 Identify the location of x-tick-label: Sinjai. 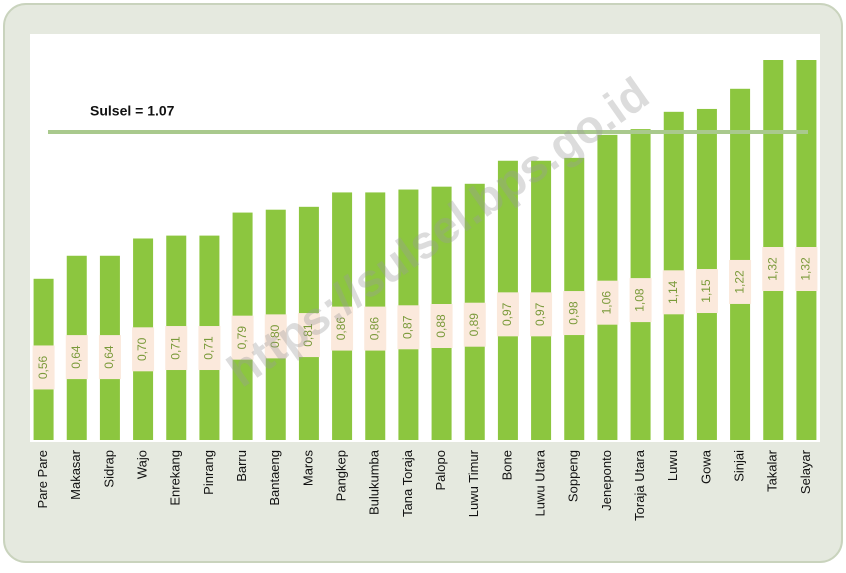
(739, 466).